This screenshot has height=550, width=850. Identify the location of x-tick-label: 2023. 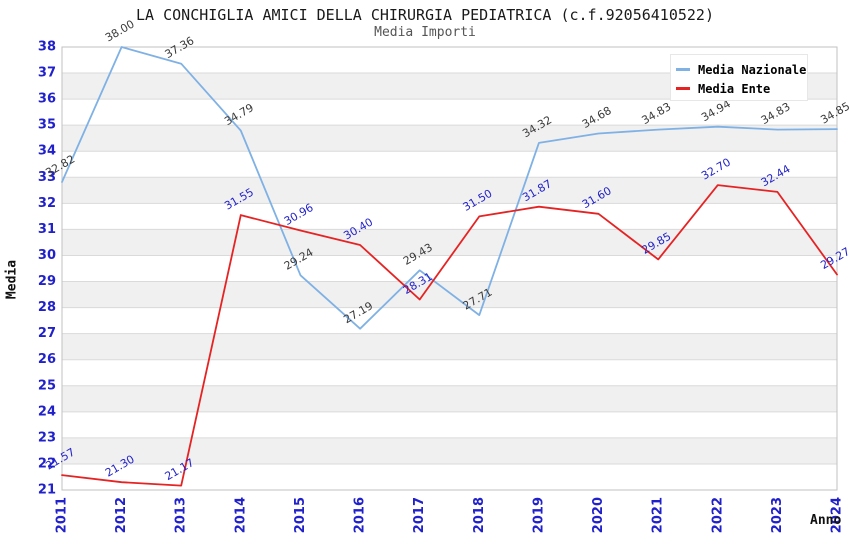
(777, 515).